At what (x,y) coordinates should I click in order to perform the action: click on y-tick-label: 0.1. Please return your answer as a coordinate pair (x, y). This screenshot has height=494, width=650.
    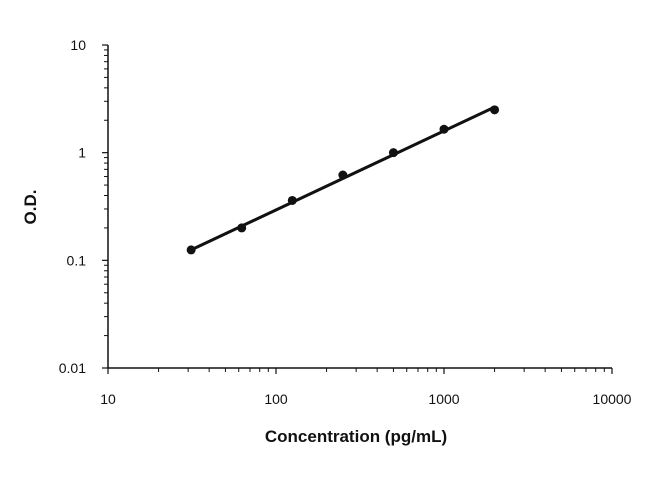
    Looking at the image, I should click on (77, 260).